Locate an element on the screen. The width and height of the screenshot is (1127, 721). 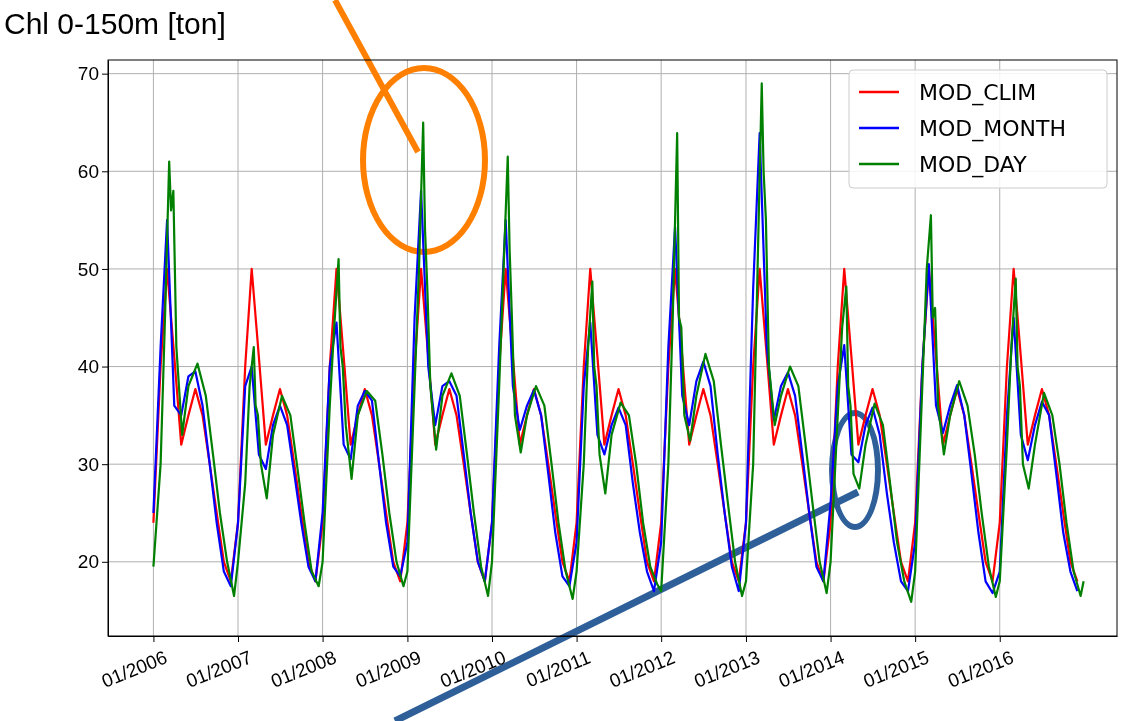
y-tick-label: 30 is located at coordinates (88, 464).